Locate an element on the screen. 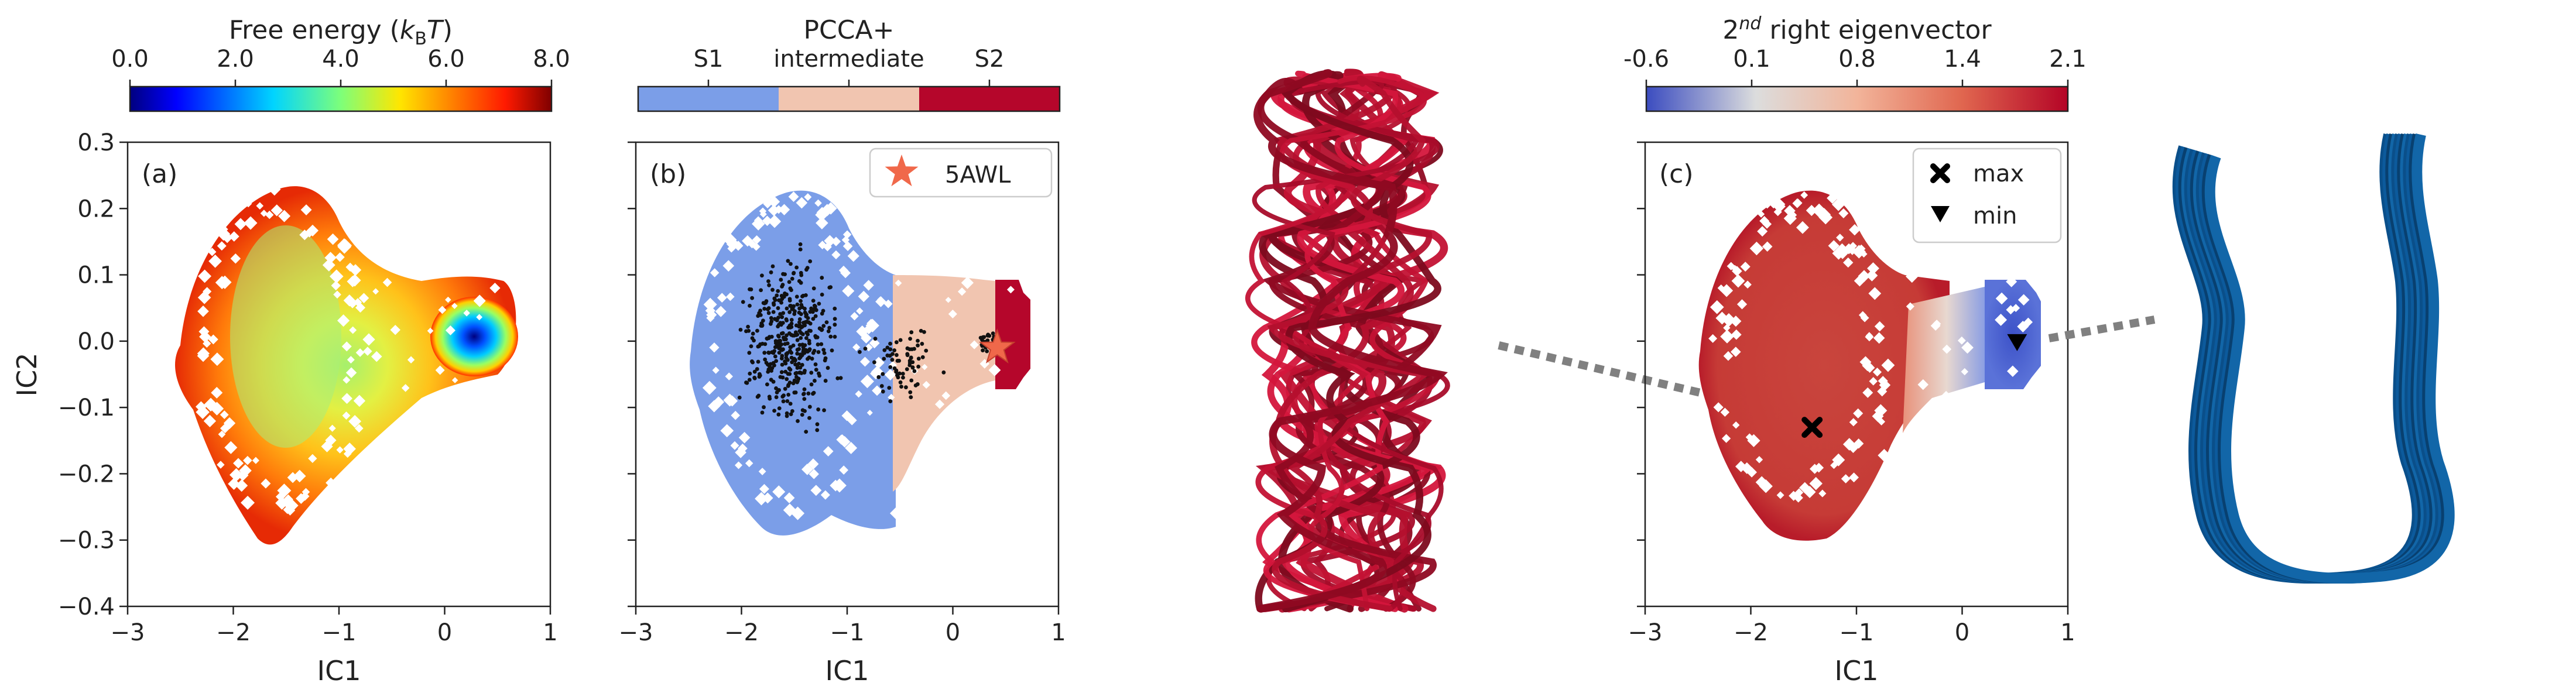 The width and height of the screenshot is (2576, 693). state-label-intermediate: intermediate is located at coordinates (848, 59).